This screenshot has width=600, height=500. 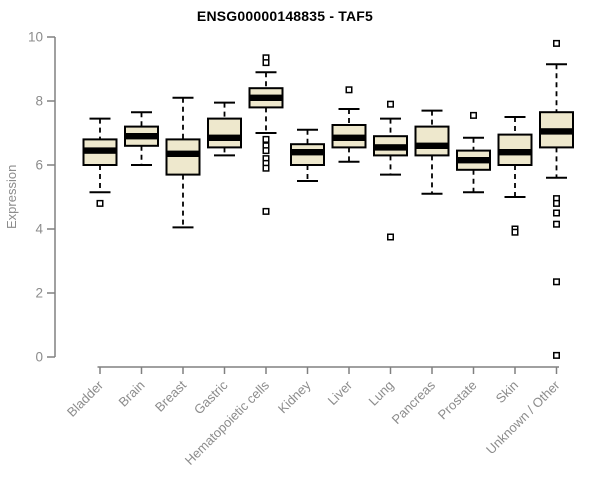 I want to click on x-category-label: Lung, so click(x=381, y=393).